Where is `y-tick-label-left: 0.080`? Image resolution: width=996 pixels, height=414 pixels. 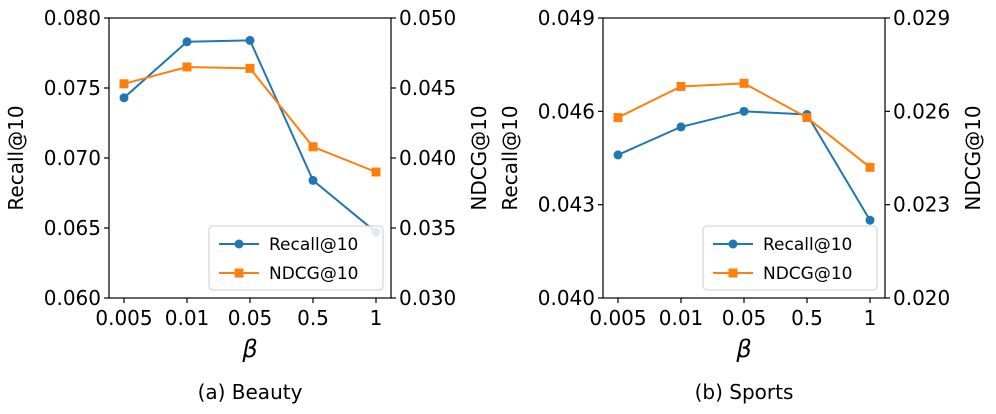
y-tick-label-left: 0.080 is located at coordinates (72, 18).